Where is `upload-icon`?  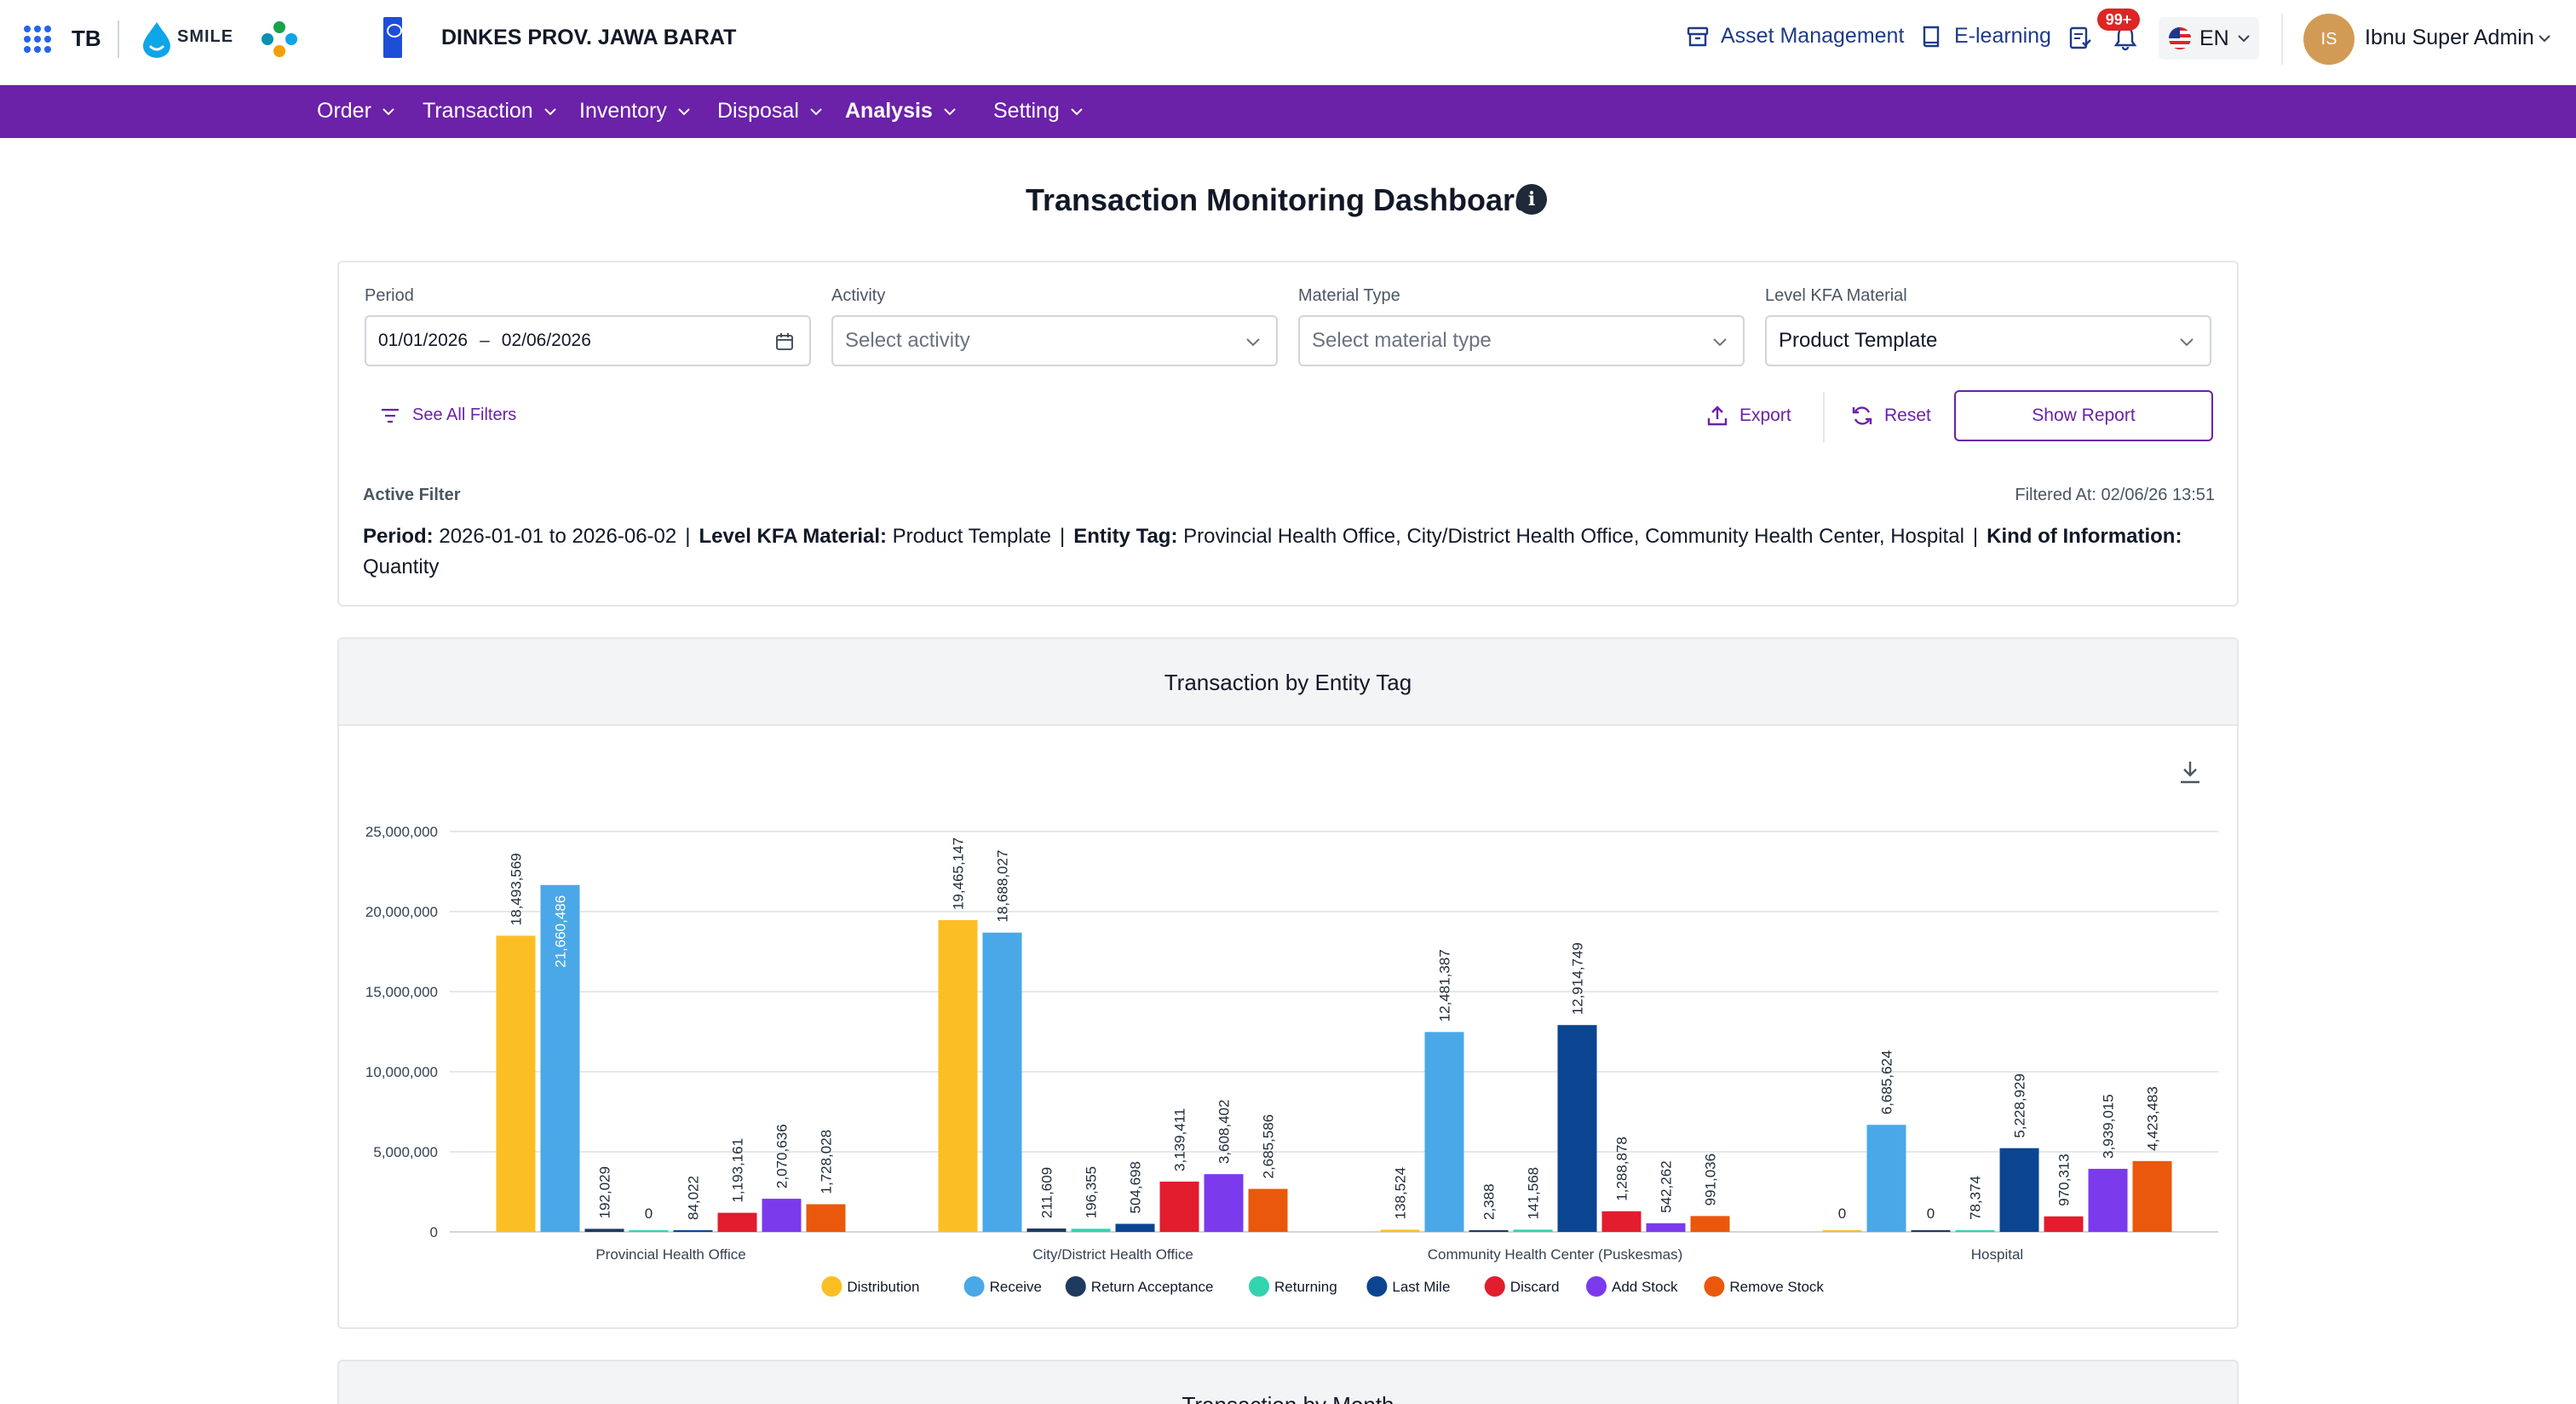 upload-icon is located at coordinates (1718, 416).